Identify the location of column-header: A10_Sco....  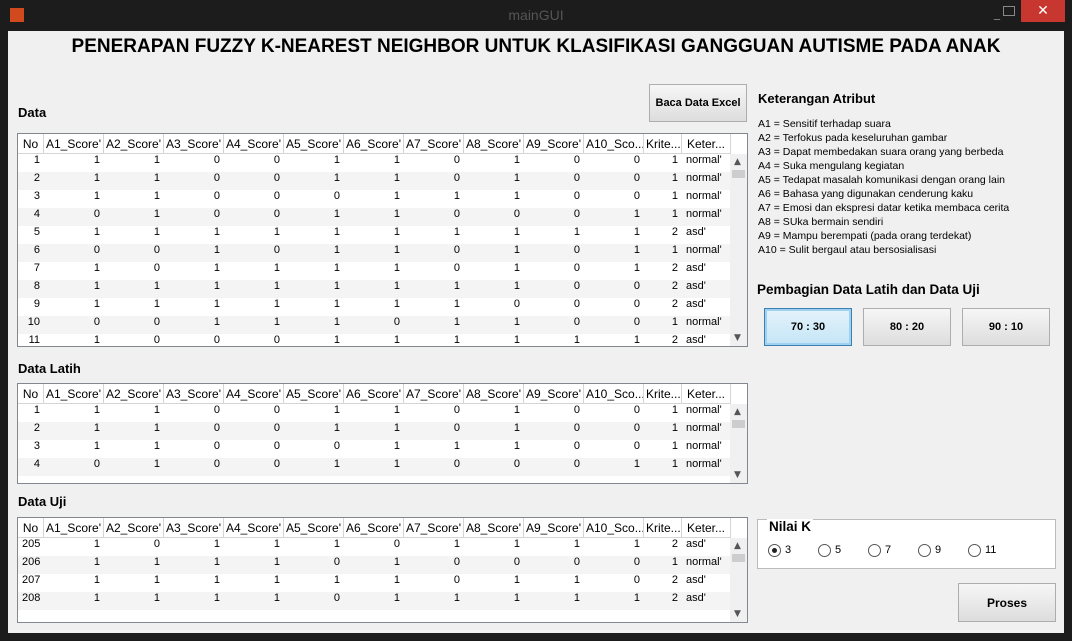
(614, 144).